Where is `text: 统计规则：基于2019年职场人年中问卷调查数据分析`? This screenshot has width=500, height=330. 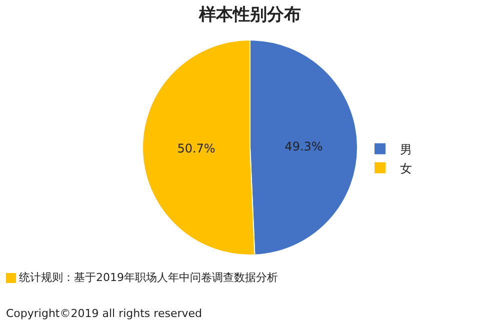
text: 统计规则：基于2019年职场人年中问卷调查数据分析 is located at coordinates (148, 277).